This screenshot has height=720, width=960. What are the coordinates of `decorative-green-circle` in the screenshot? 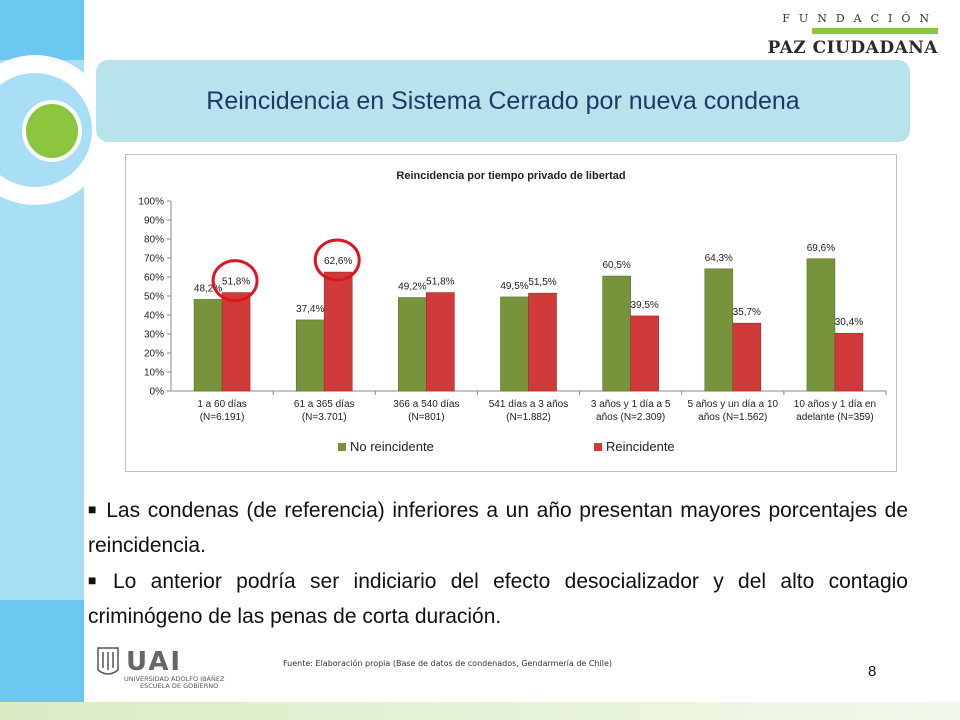 It's located at (52, 131).